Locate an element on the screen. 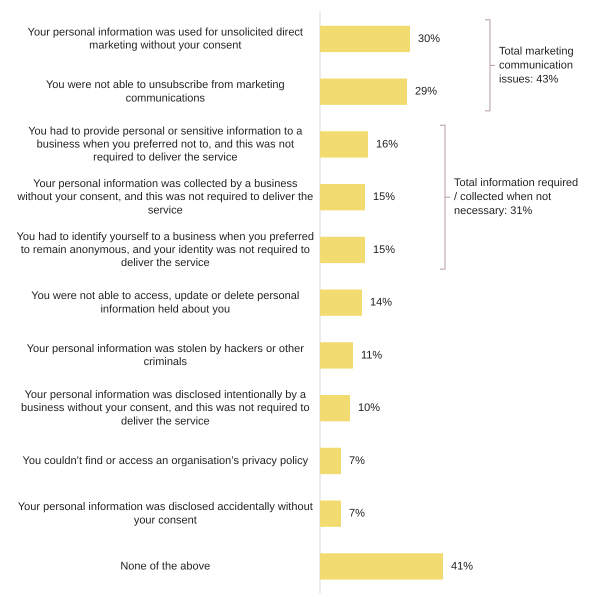 Image resolution: width=600 pixels, height=612 pixels. y-tick-label: You were not able to unsubscribe from marketing communications is located at coordinates (165, 91).